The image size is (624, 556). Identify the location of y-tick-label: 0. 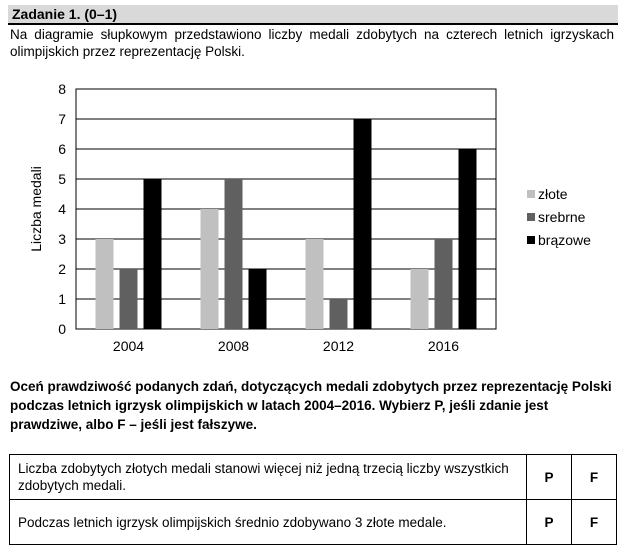
(62, 329).